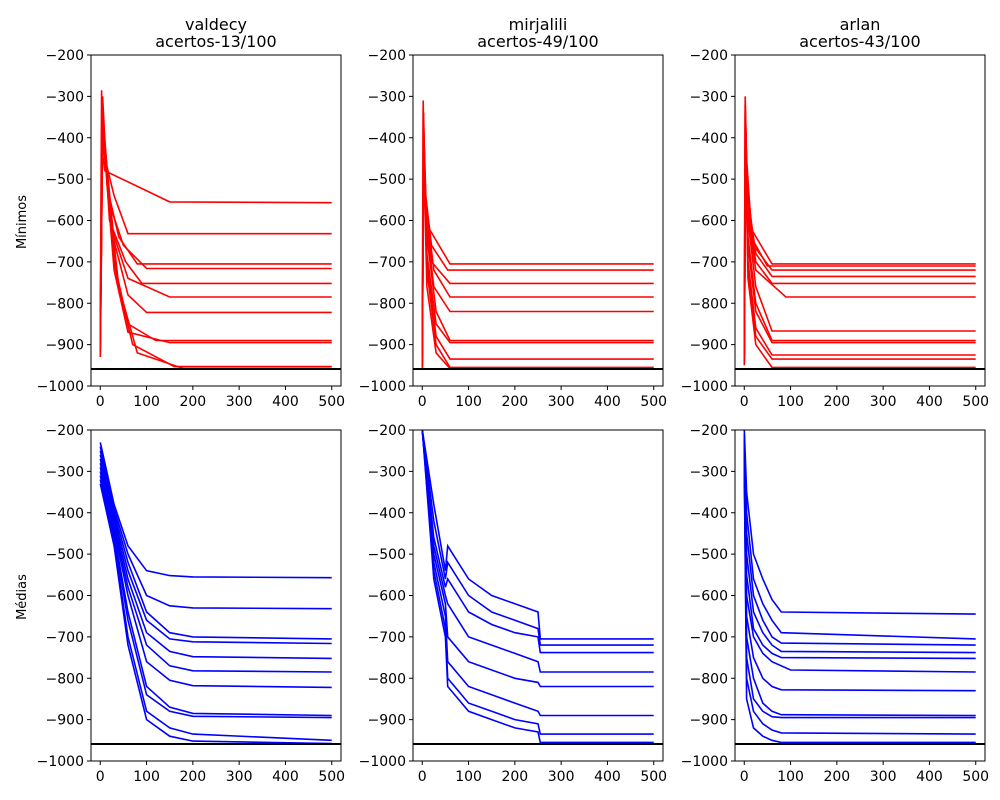 The image size is (1000, 800). What do you see at coordinates (860, 24) in the screenshot?
I see `panel-title: arlan` at bounding box center [860, 24].